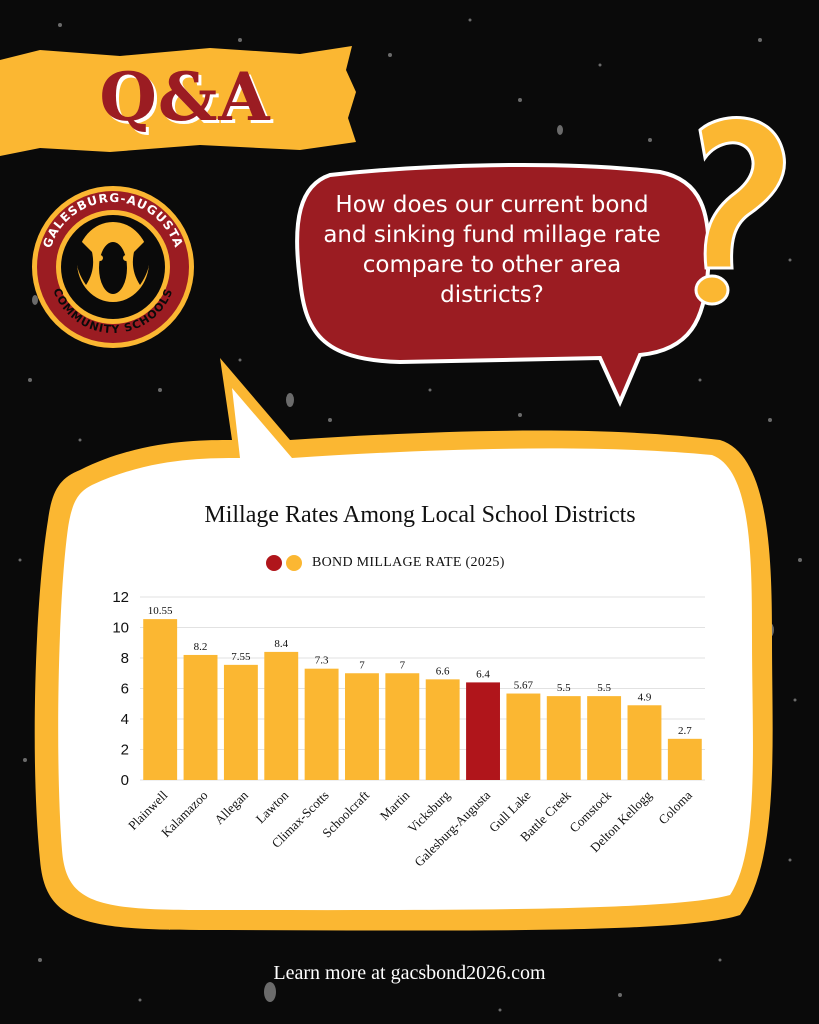 The height and width of the screenshot is (1024, 819). I want to click on bar-value-label: 6.6, so click(443, 671).